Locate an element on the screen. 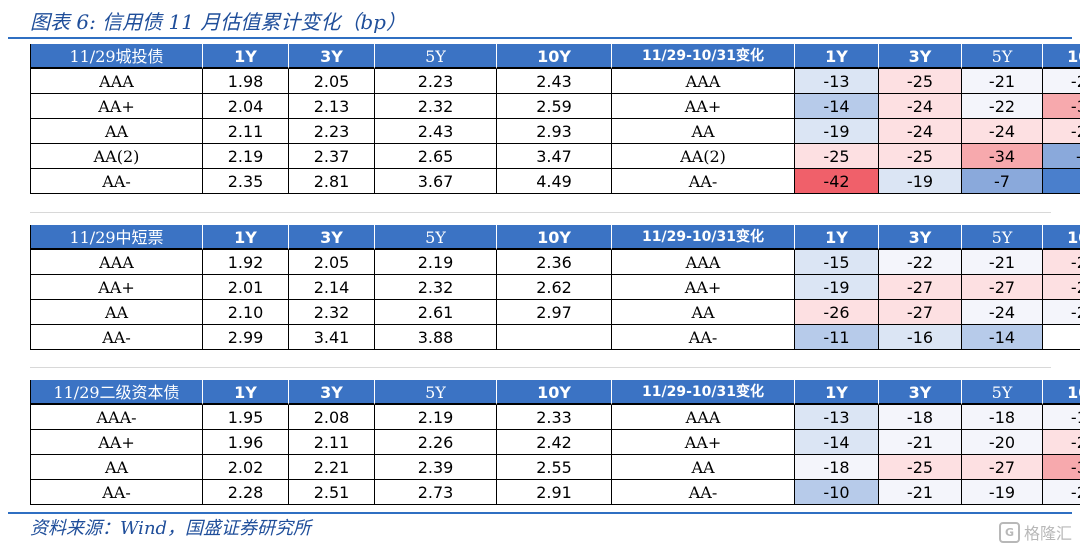 This screenshot has width=1080, height=544. yield-change-cell: -16 is located at coordinates (920, 337).